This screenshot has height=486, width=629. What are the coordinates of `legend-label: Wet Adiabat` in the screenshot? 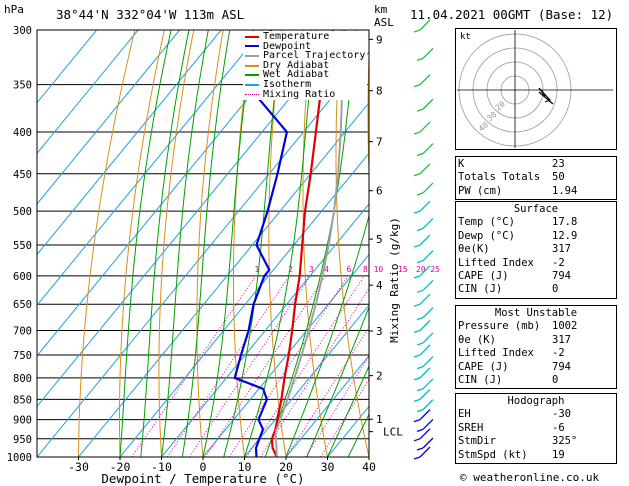 It's located at (296, 75).